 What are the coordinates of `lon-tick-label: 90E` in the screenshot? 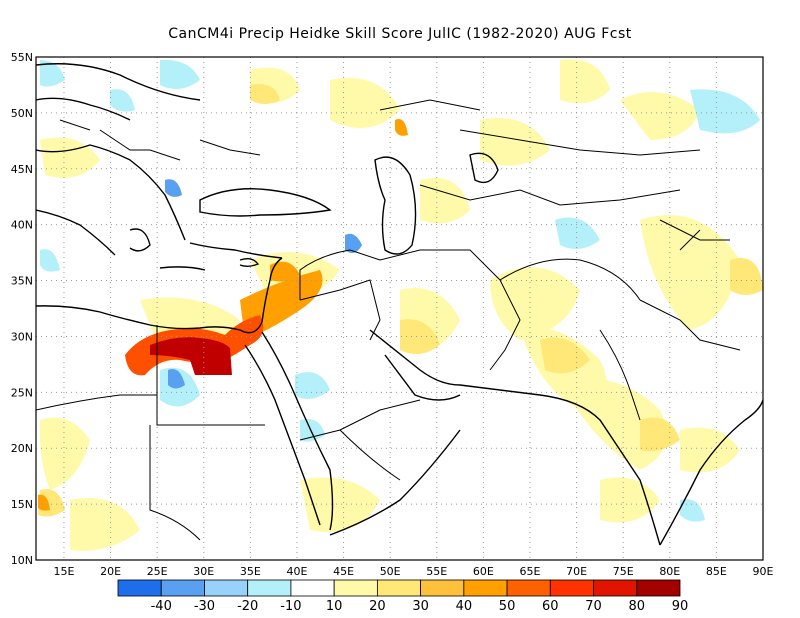 It's located at (763, 571).